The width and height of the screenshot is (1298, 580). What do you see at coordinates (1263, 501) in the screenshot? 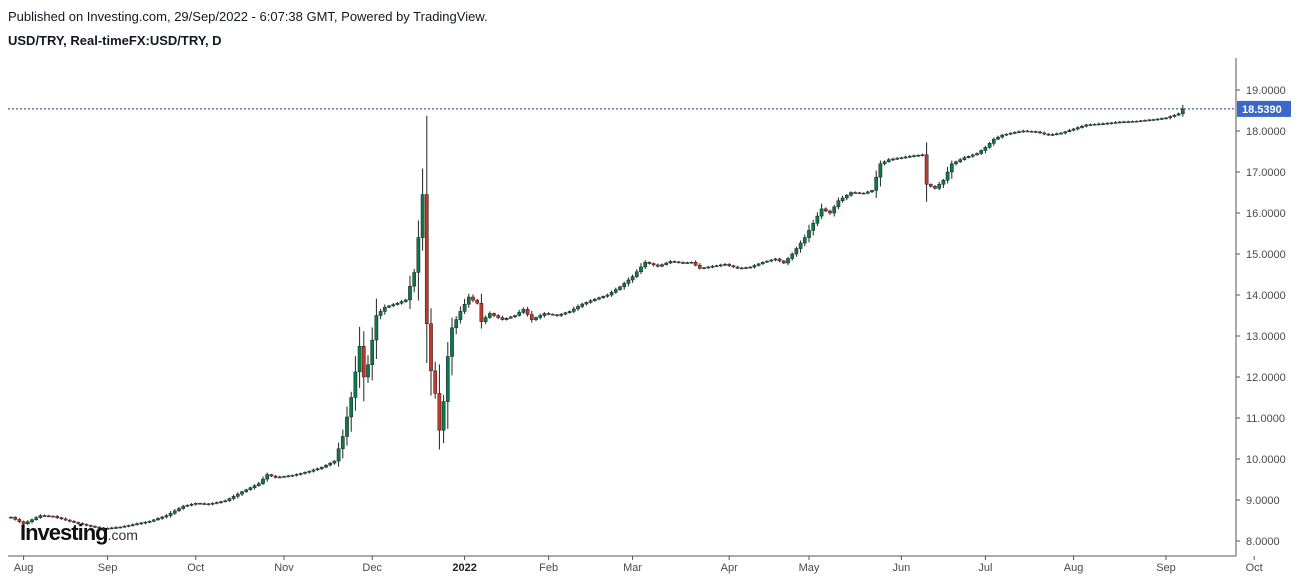
I see `y-tick-label: 9.0000` at bounding box center [1263, 501].